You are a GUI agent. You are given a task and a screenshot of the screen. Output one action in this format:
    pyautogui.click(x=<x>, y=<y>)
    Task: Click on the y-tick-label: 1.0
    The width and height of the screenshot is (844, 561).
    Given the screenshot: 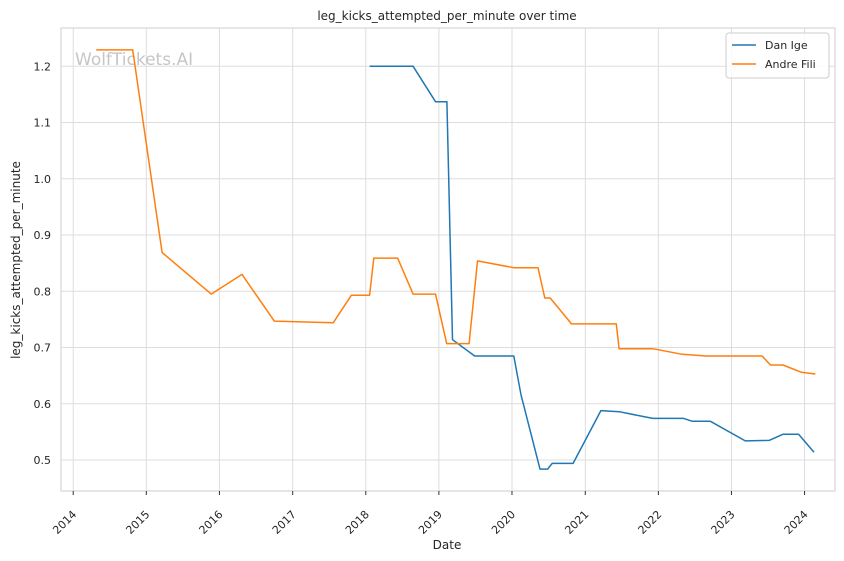 What is the action you would take?
    pyautogui.click(x=43, y=179)
    